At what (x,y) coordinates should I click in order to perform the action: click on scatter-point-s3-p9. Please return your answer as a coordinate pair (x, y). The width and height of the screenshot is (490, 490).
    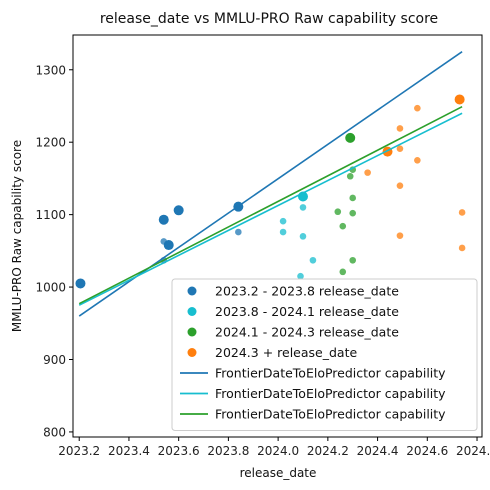
    Looking at the image, I should click on (400, 235).